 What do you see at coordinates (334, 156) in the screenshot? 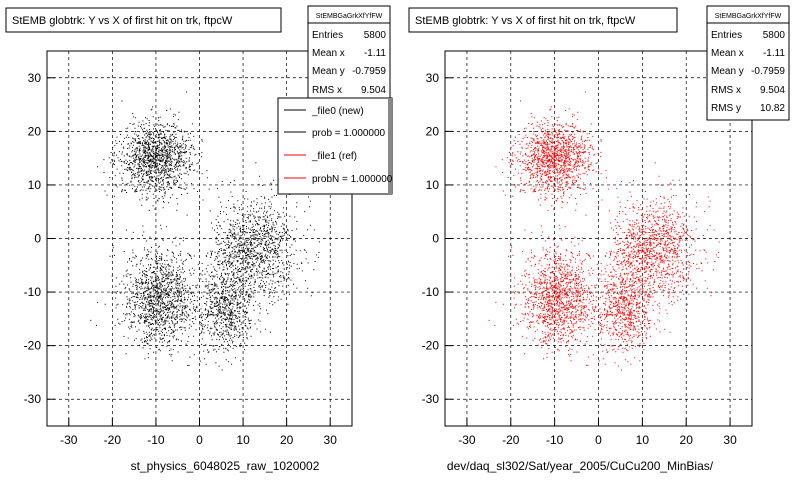
I see `legend-entry: _file1 (ref)` at bounding box center [334, 156].